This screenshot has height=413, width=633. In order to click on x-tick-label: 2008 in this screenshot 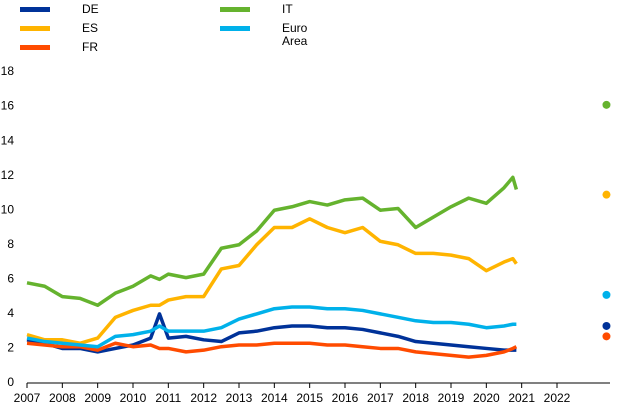, I will do `click(62, 398)`.